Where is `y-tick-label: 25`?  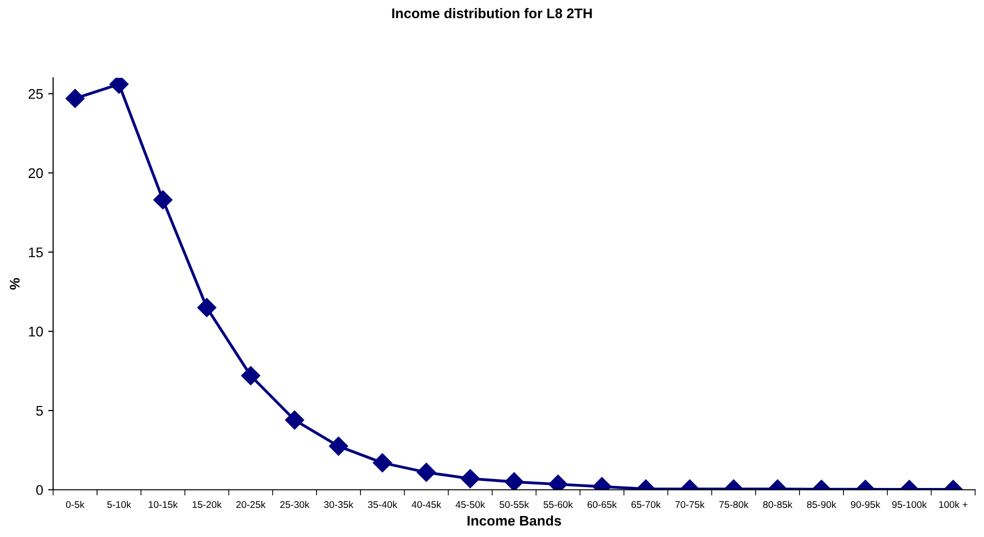 y-tick-label: 25 is located at coordinates (35, 94).